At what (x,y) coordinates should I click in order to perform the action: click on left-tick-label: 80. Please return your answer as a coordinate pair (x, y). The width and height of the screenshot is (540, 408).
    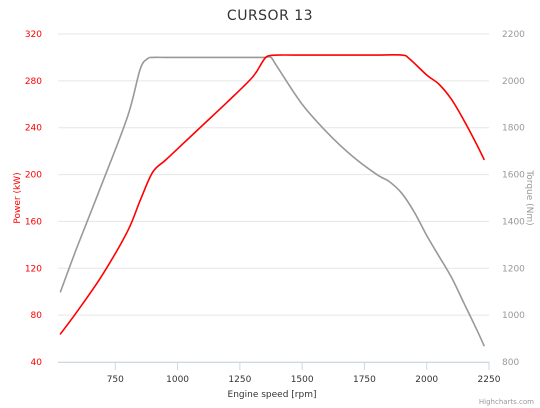
    Looking at the image, I should click on (37, 316).